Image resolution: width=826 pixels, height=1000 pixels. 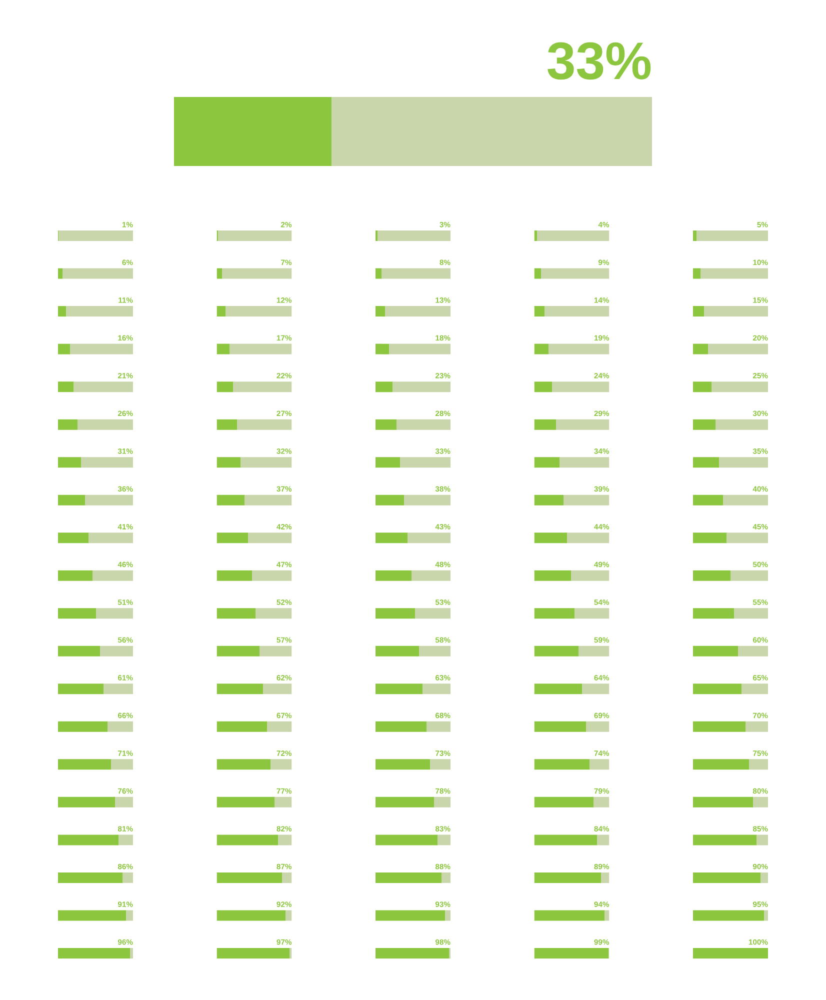 I want to click on y-tick-label: 33%, so click(x=599, y=61).